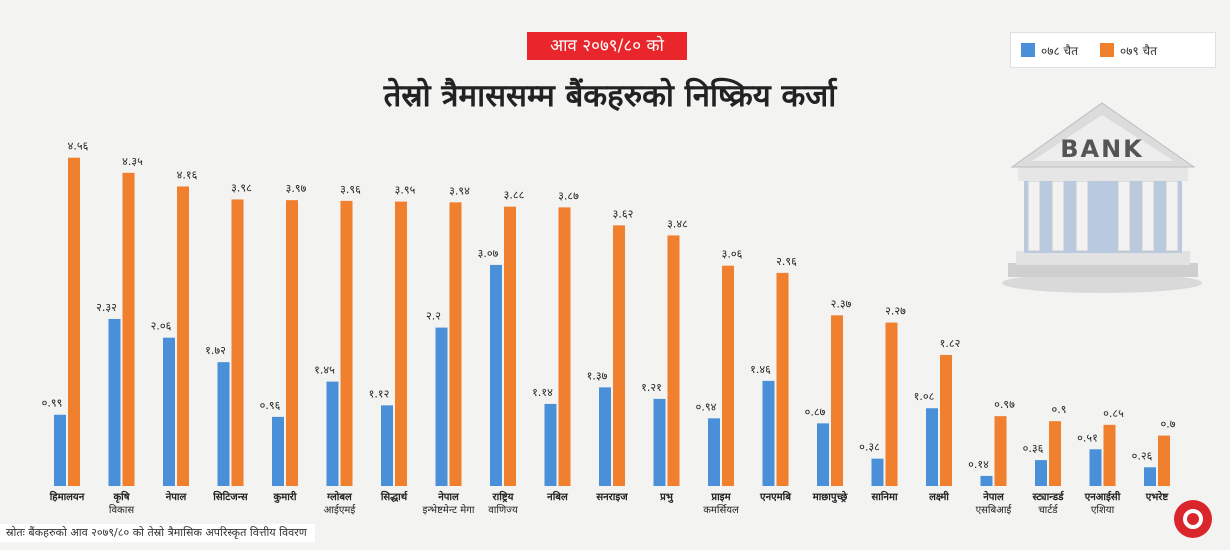 Image resolution: width=1230 pixels, height=550 pixels. I want to click on bar-label-s1-9: ३.८७, so click(568, 195).